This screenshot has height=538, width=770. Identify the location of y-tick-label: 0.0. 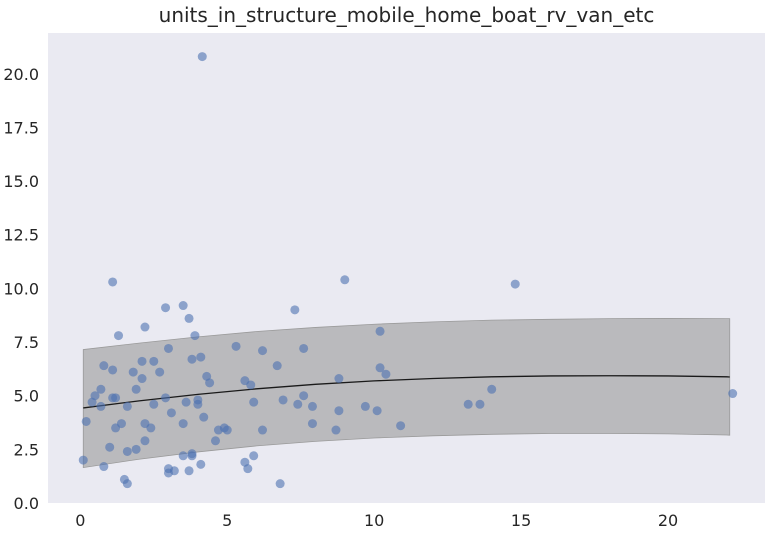
(26, 503).